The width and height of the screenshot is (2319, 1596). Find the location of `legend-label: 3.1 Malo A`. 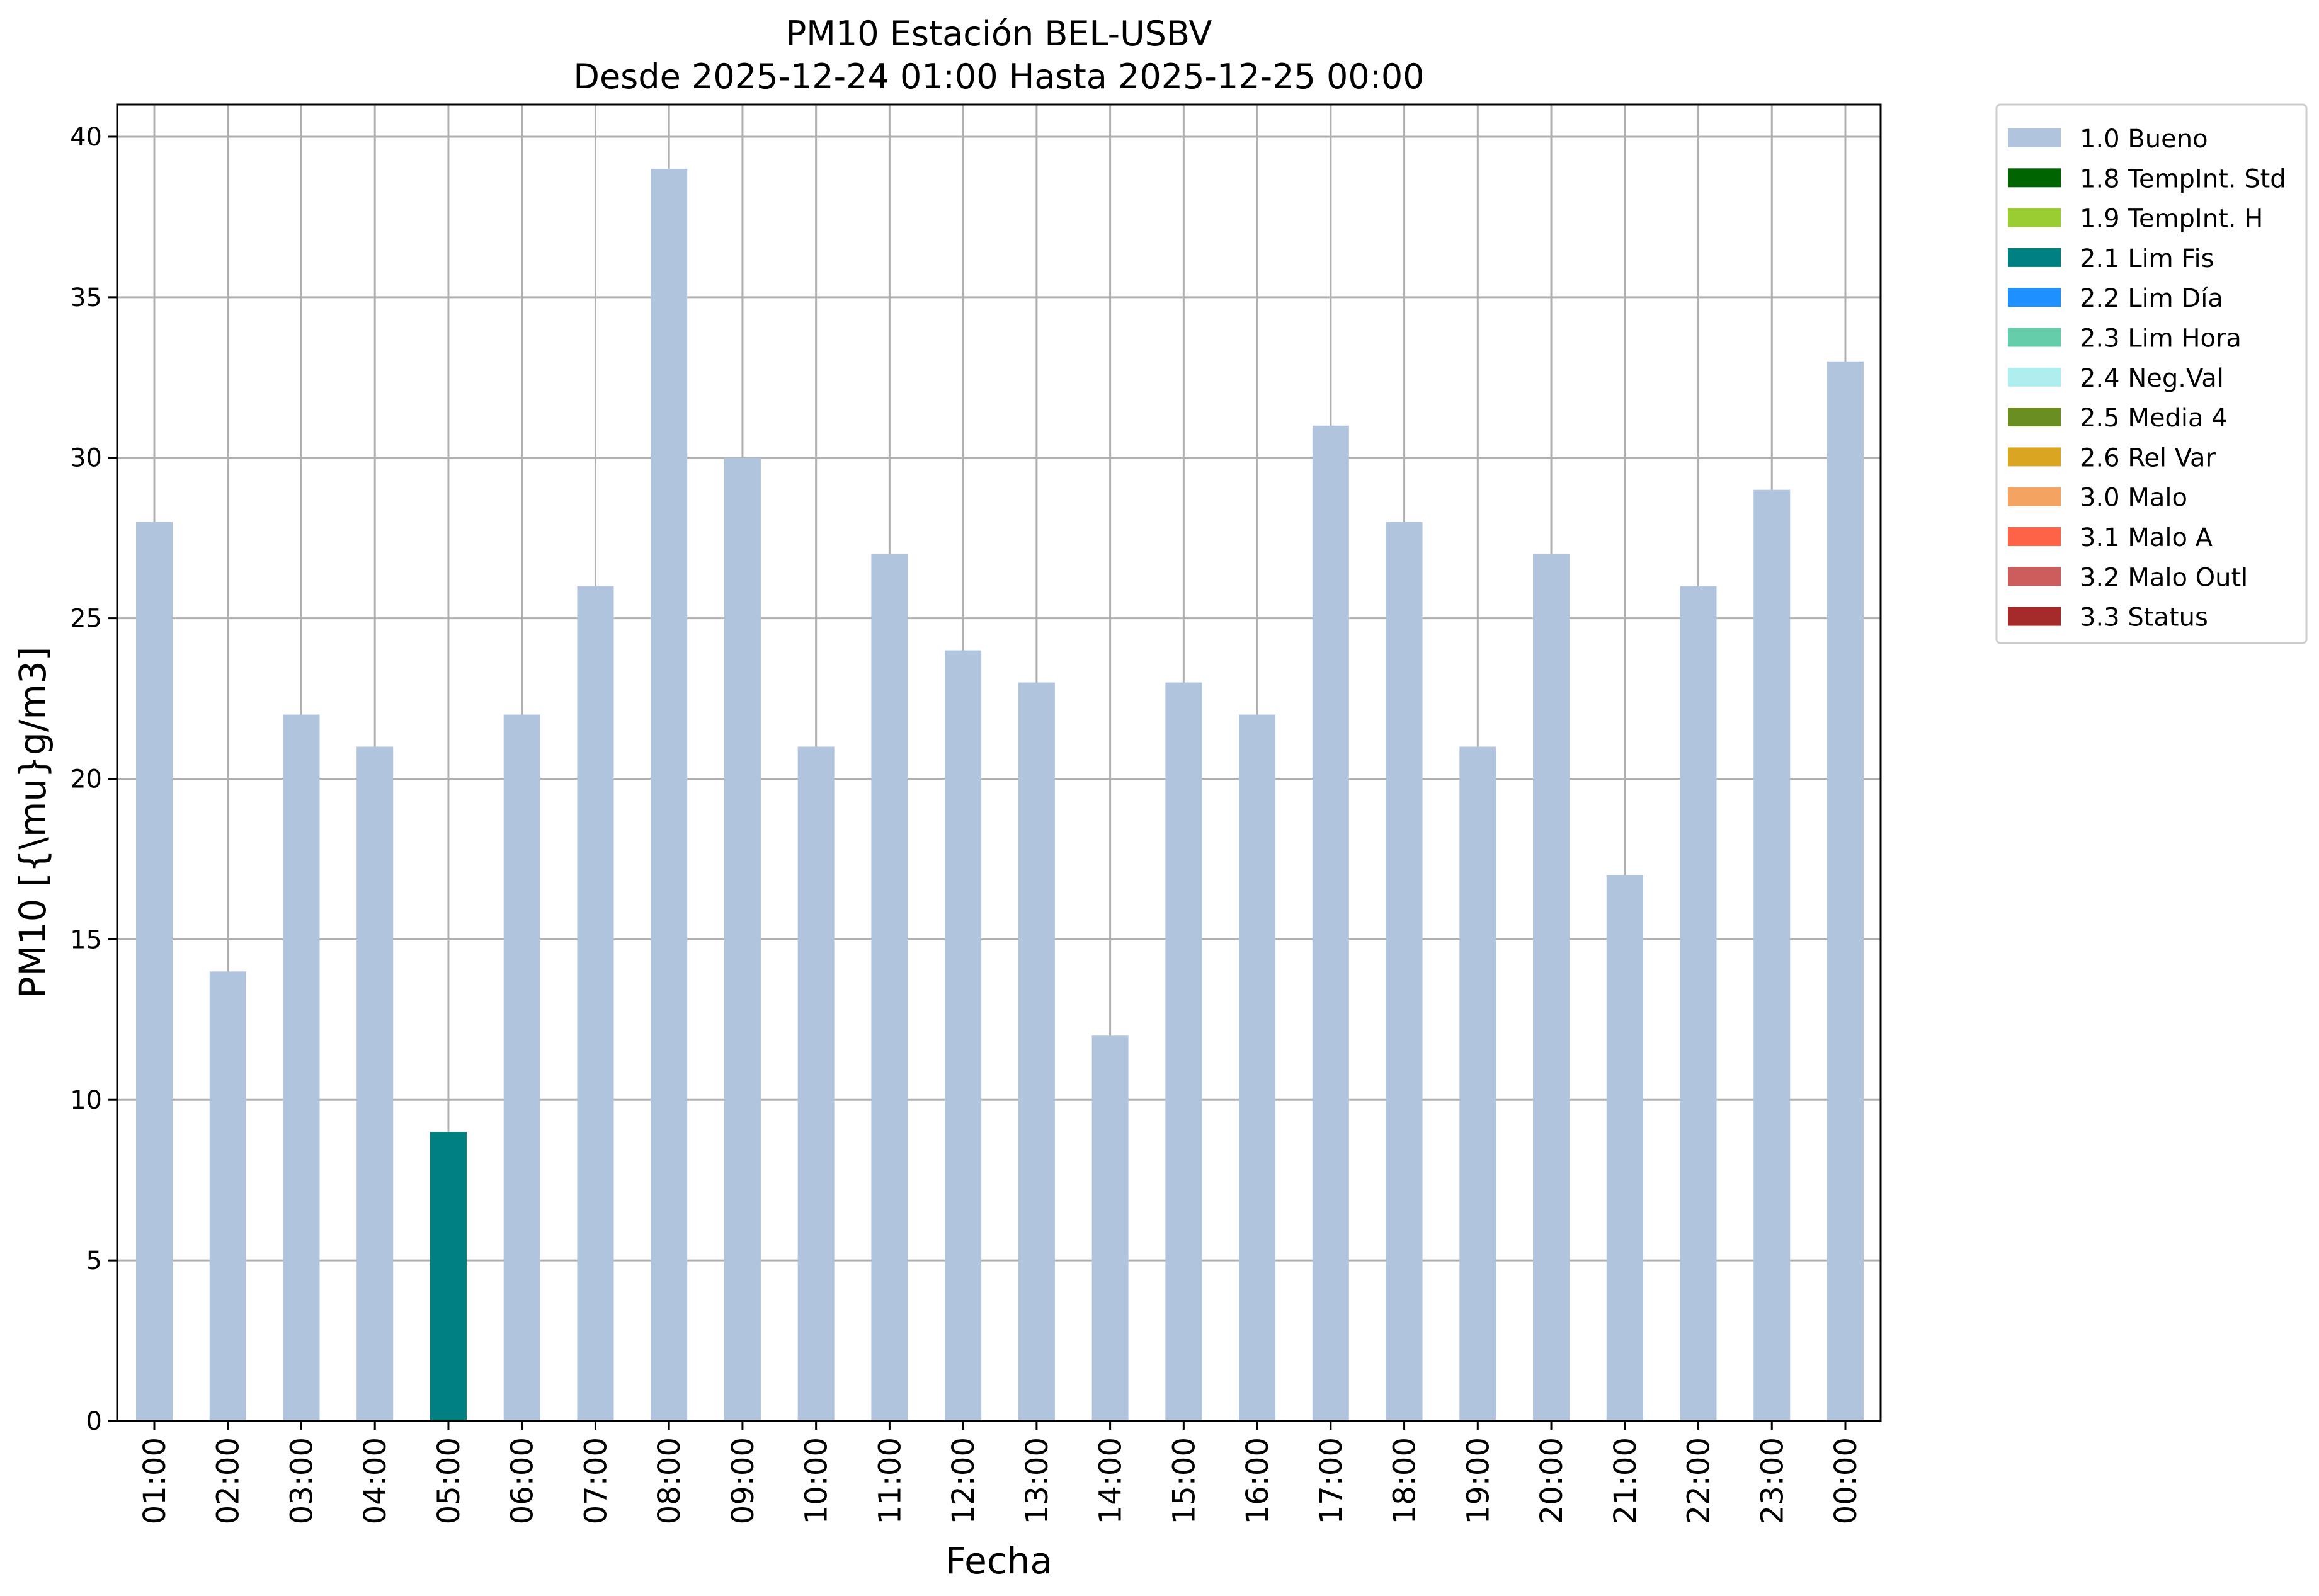

legend-label: 3.1 Malo A is located at coordinates (2146, 537).